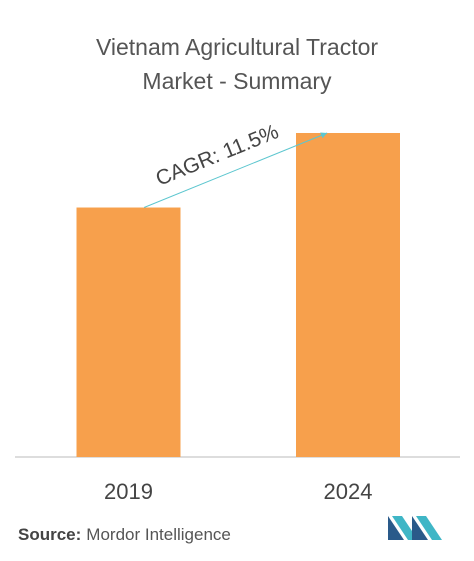 This screenshot has width=474, height=561. I want to click on annotation: CAGR: 11.5%, so click(217, 155).